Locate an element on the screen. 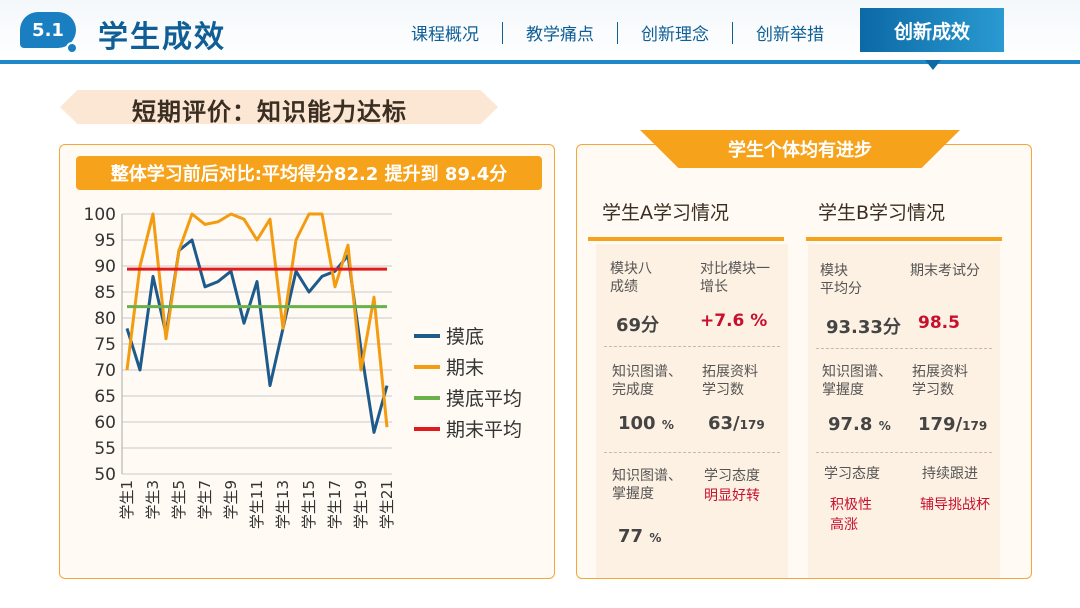 Image resolution: width=1080 pixels, height=608 pixels. y-tick-label: 85 is located at coordinates (105, 293).